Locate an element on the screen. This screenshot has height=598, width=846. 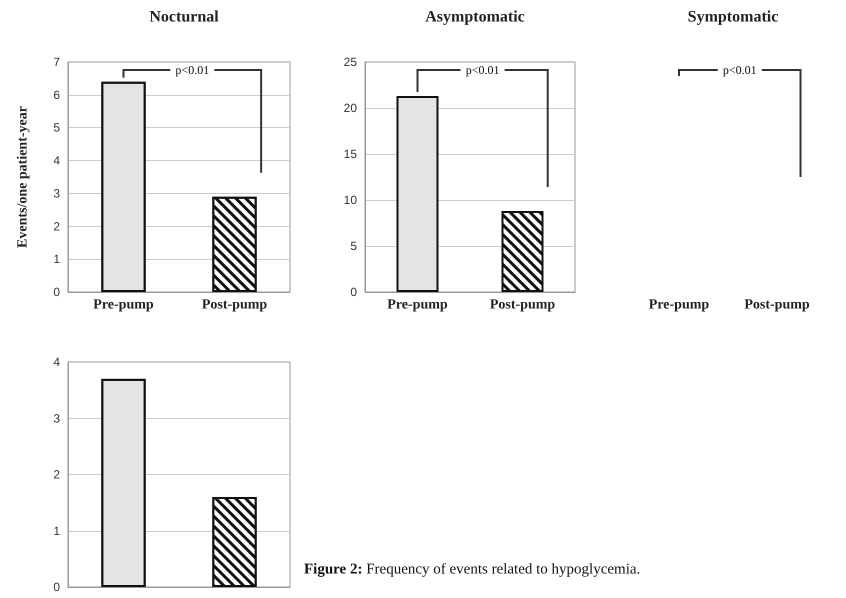
text: p<0.01 is located at coordinates (739, 70).